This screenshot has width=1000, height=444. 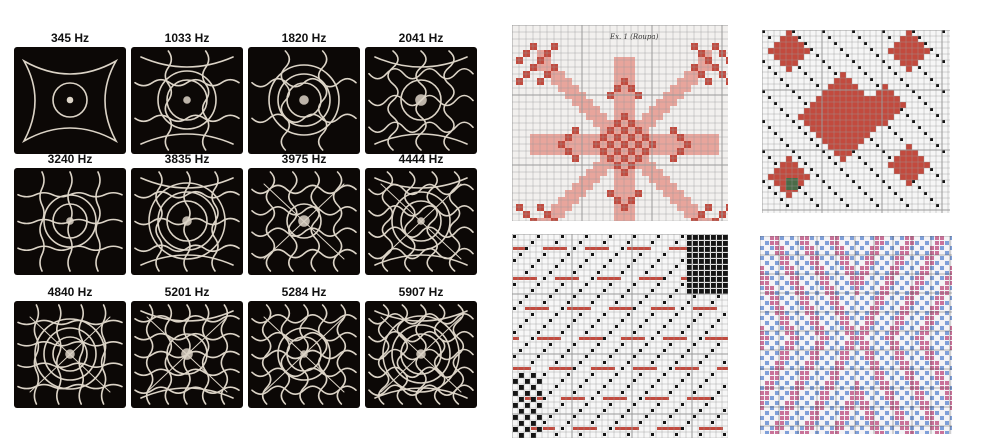 I want to click on blue-pink-chevron-chart, so click(x=856, y=335).